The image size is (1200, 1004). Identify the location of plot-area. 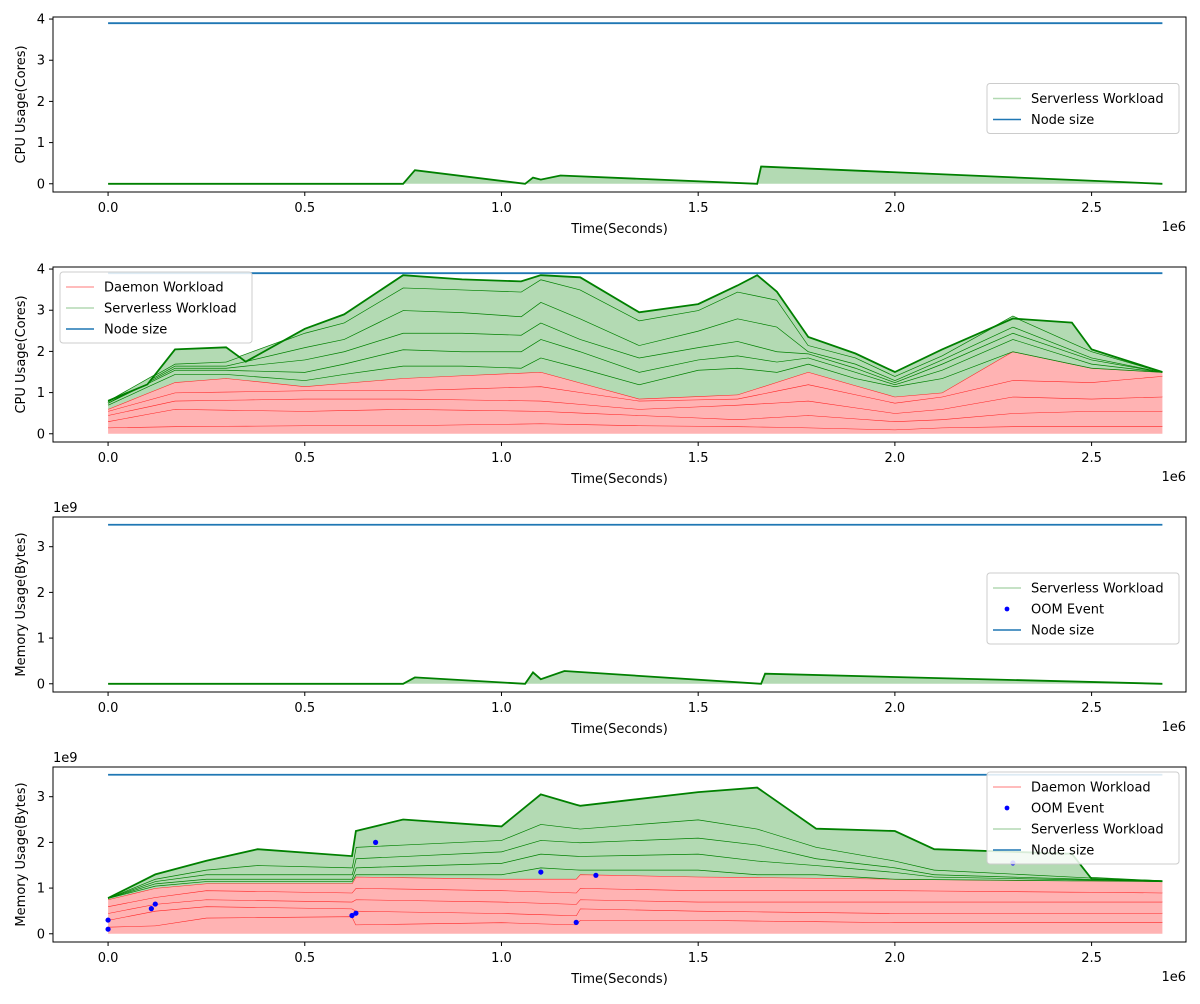
(635, 353).